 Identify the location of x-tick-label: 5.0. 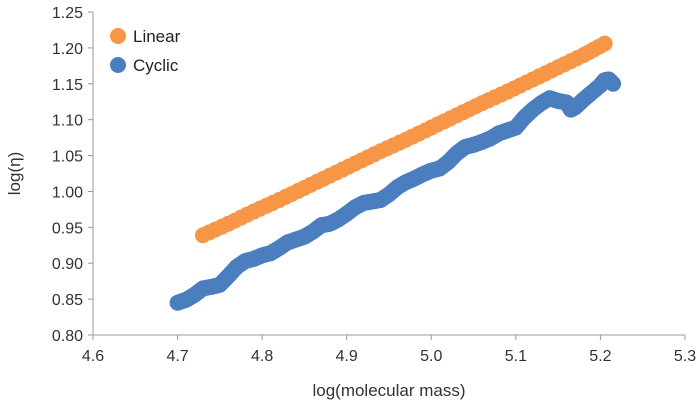
(431, 356).